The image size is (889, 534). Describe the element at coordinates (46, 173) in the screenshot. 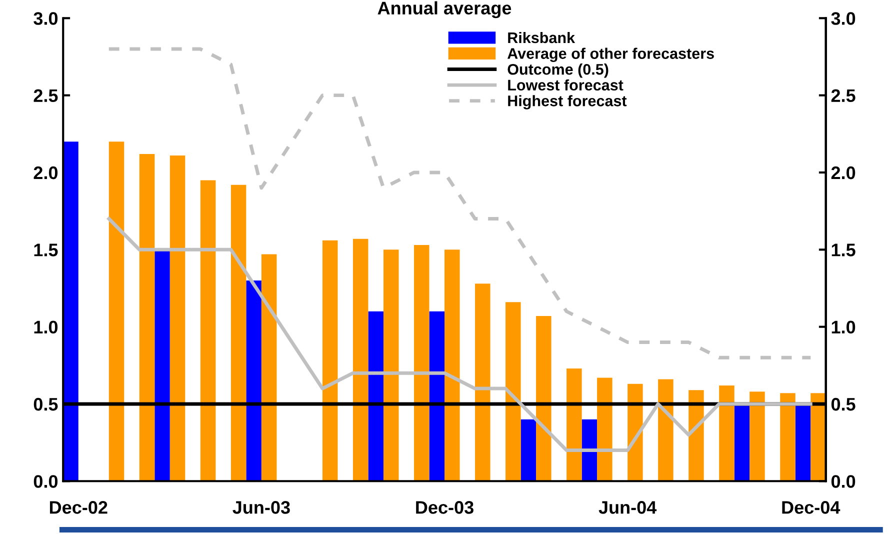

I see `y-tick-label: 2.0` at that location.